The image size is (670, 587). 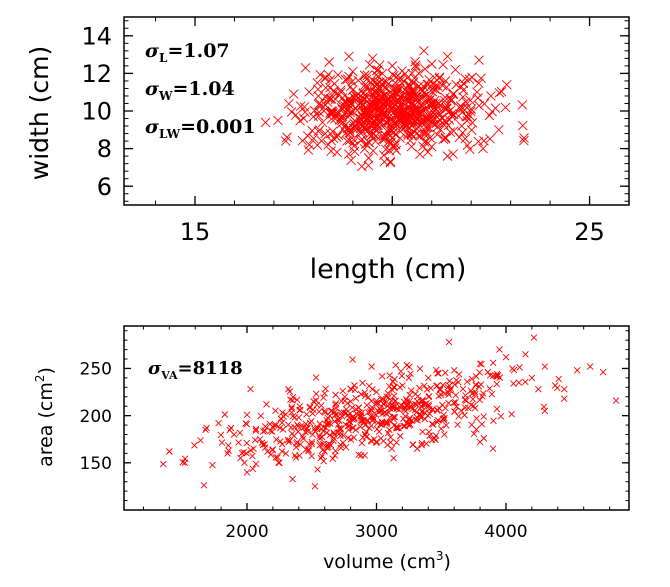 What do you see at coordinates (190, 90) in the screenshot?
I see `sigma-annotation: σW=1.04` at bounding box center [190, 90].